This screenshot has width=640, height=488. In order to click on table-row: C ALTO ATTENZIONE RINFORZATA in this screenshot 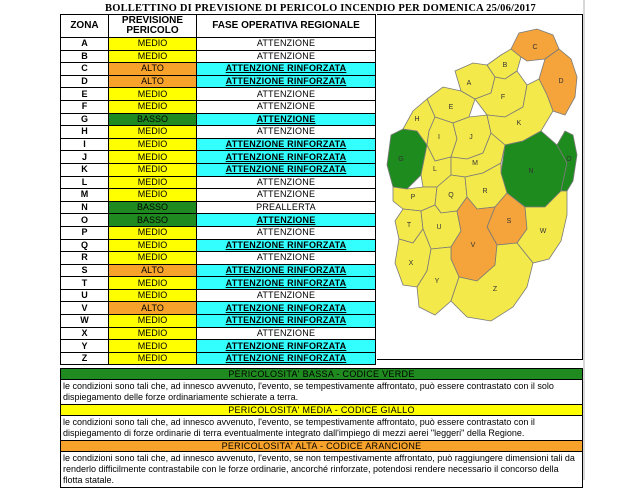, I will do `click(218, 69)`.